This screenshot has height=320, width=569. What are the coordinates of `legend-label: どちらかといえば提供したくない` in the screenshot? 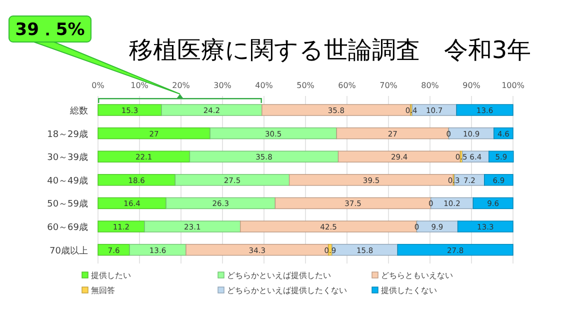 It's located at (287, 290).